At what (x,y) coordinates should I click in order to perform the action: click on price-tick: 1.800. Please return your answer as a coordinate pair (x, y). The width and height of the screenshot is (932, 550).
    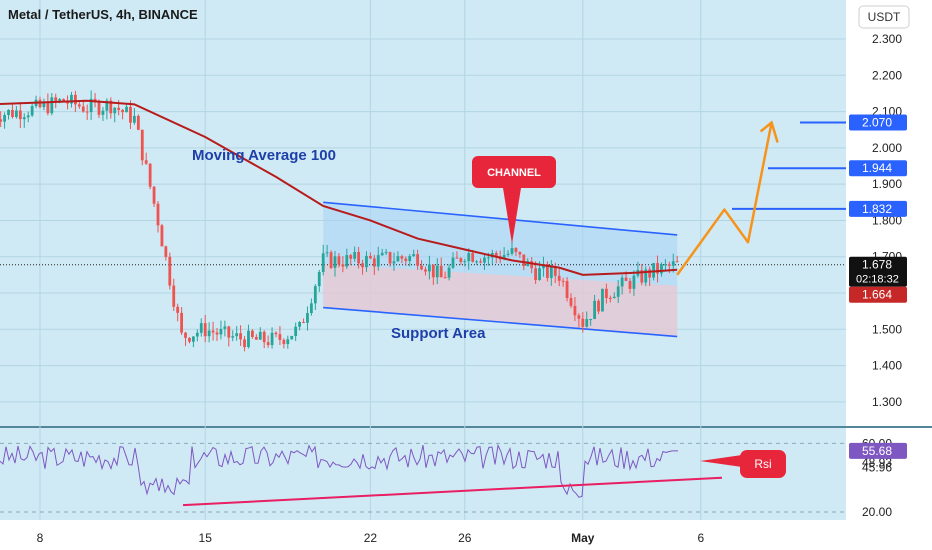
    Looking at the image, I should click on (887, 220).